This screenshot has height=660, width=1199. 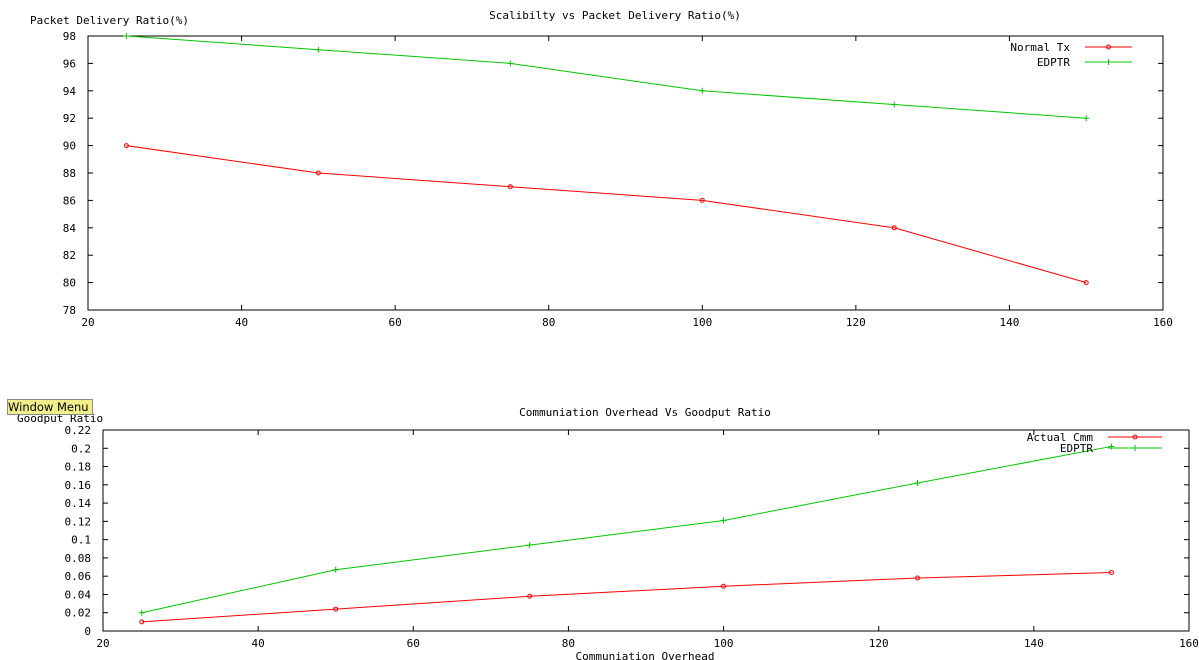 What do you see at coordinates (69, 63) in the screenshot?
I see `y-tick-label: 96` at bounding box center [69, 63].